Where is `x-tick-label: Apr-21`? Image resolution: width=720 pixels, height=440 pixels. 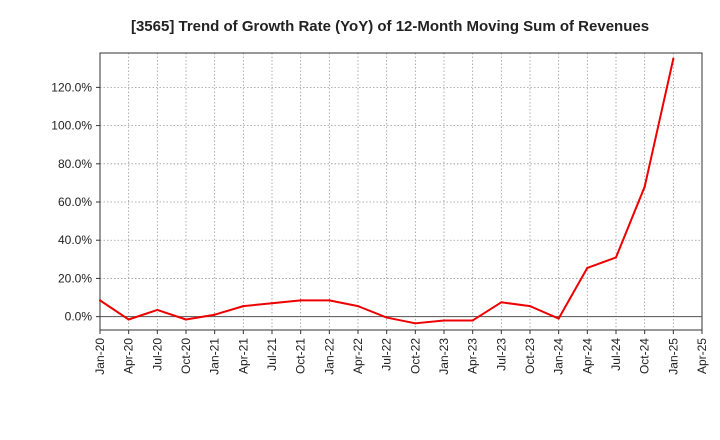
x-tick-label: Apr-21 is located at coordinates (243, 356).